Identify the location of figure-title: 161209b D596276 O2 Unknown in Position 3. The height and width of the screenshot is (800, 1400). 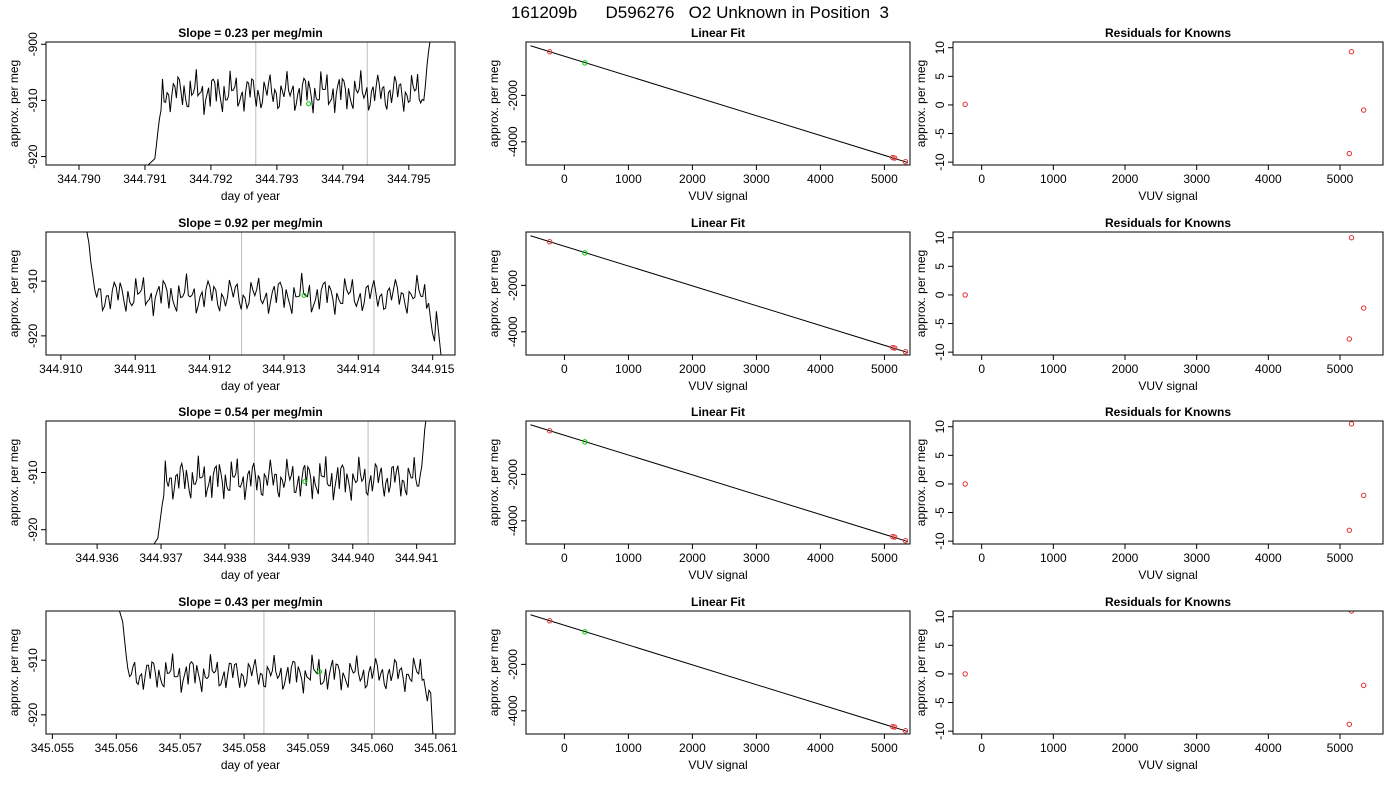
(700, 12).